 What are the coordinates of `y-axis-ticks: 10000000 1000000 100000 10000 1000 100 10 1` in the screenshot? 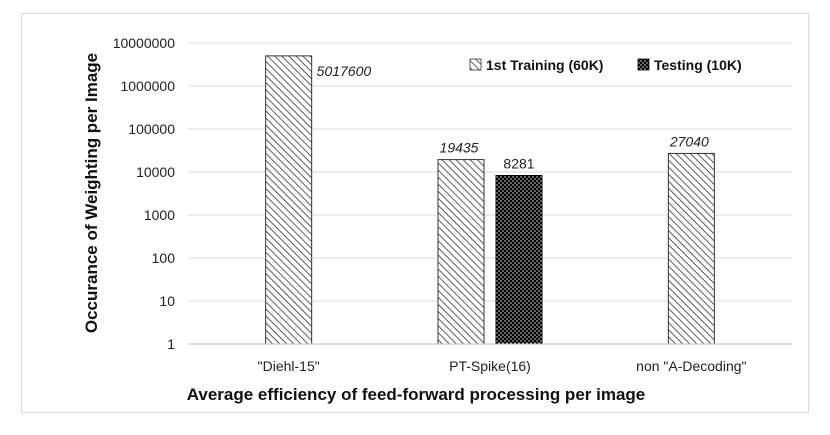 It's located at (144, 193).